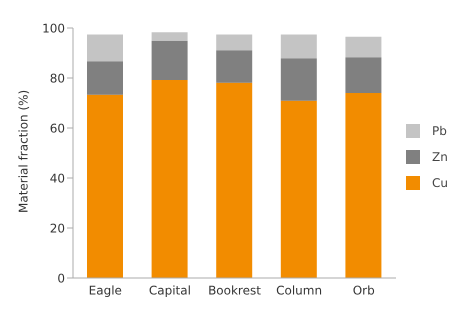  Describe the element at coordinates (440, 183) in the screenshot. I see `legend-label: Cu` at that location.